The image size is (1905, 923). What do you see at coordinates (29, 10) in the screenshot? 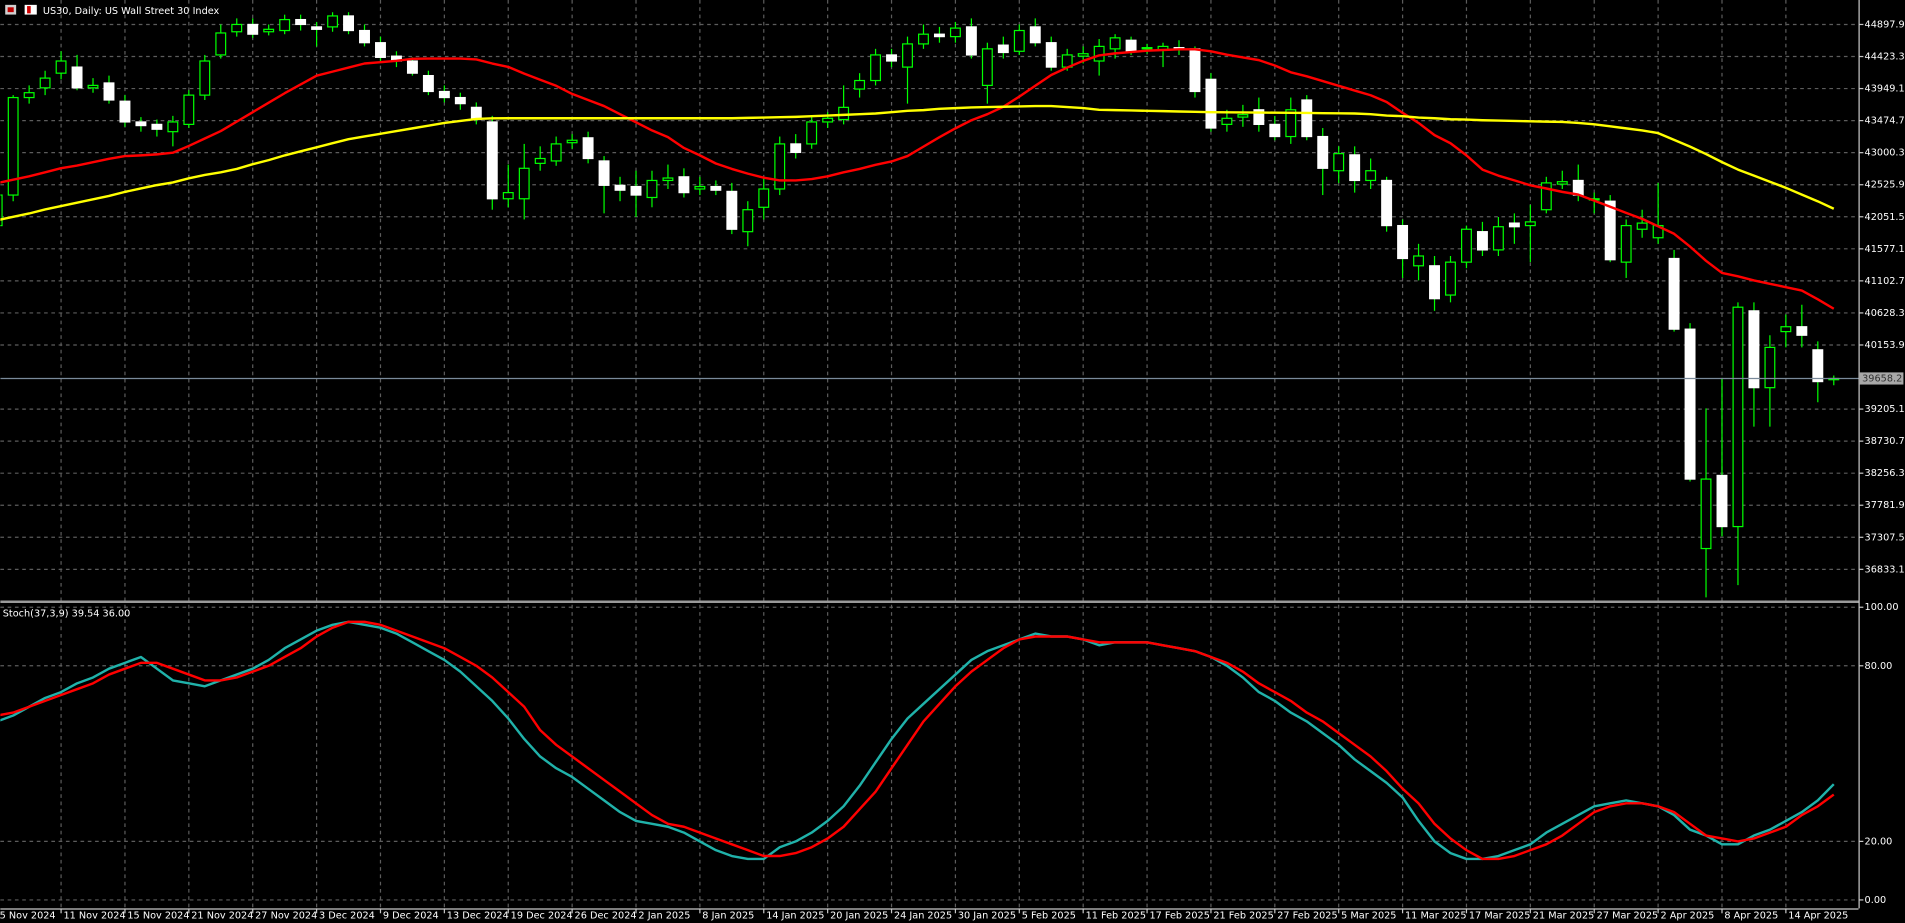
I see `symbol-icon-detail` at bounding box center [29, 10].